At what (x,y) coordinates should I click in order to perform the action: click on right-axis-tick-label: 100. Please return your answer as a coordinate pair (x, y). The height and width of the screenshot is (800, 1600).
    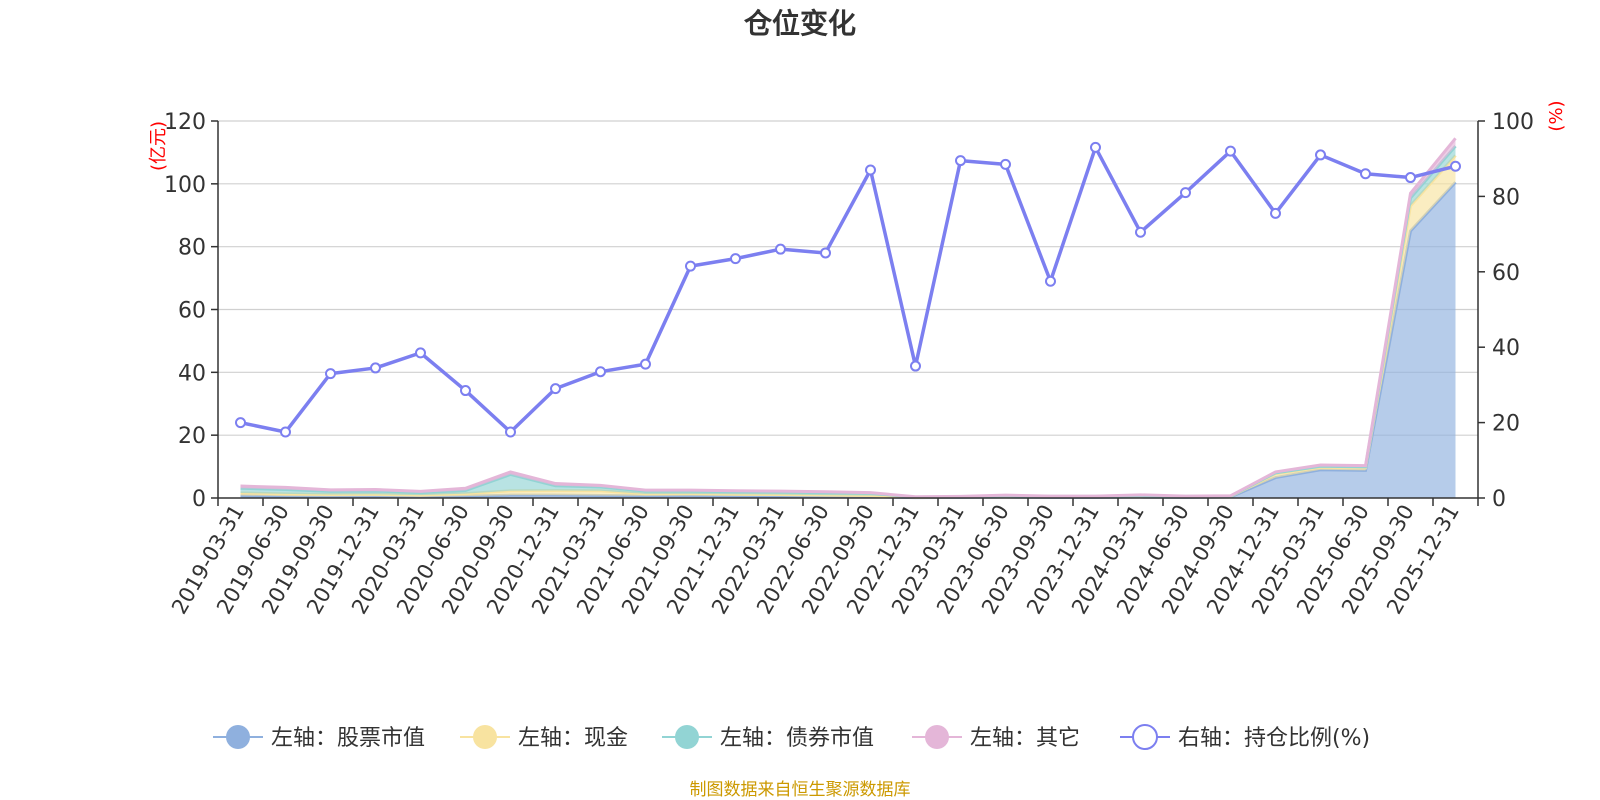
    Looking at the image, I should click on (1513, 122).